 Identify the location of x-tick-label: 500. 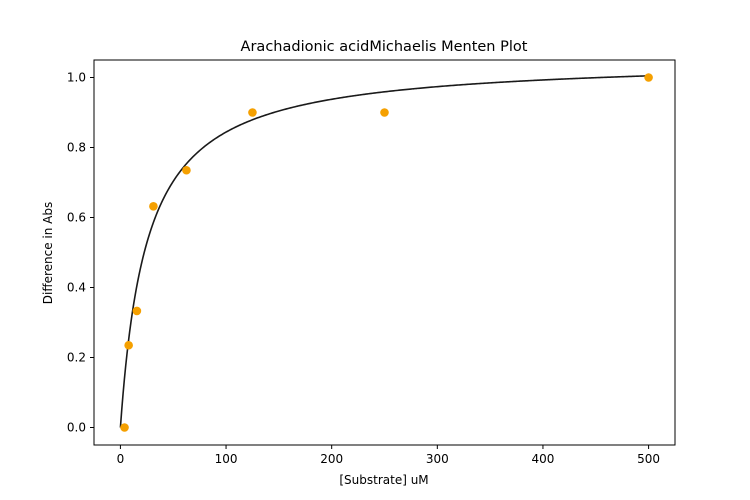
(648, 459).